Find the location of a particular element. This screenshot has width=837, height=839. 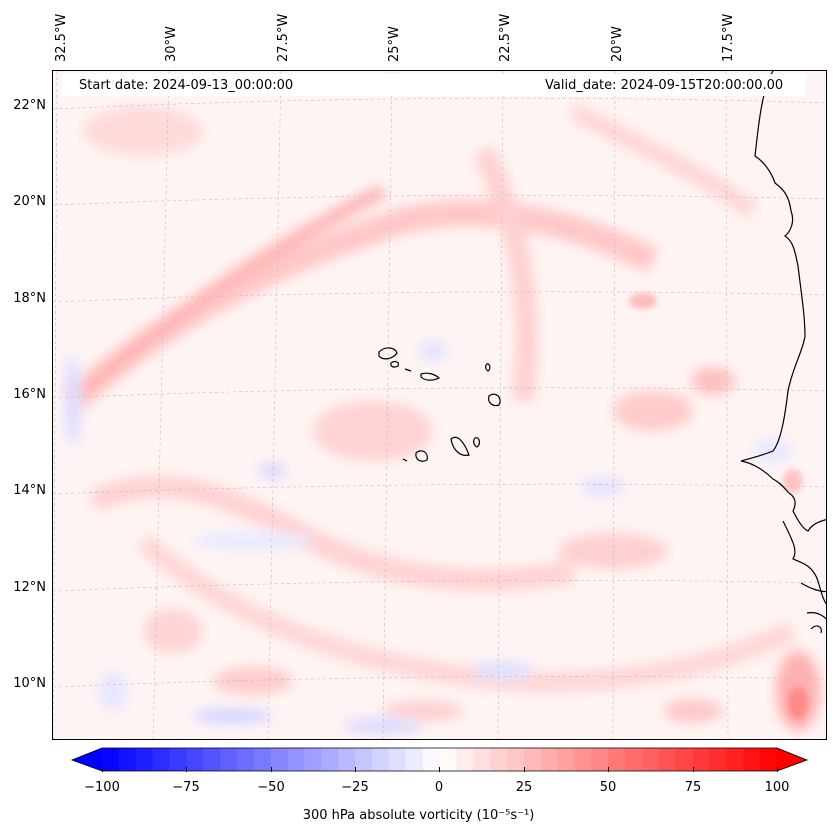

colorbar-high-extension is located at coordinates (792, 759).